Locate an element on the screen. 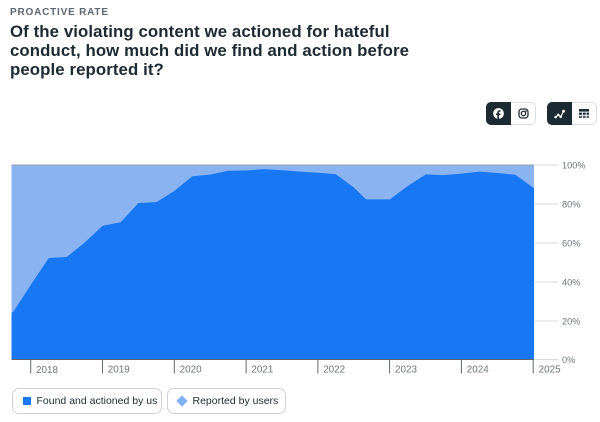 The width and height of the screenshot is (600, 422). svg-text: 2023 is located at coordinates (406, 370).